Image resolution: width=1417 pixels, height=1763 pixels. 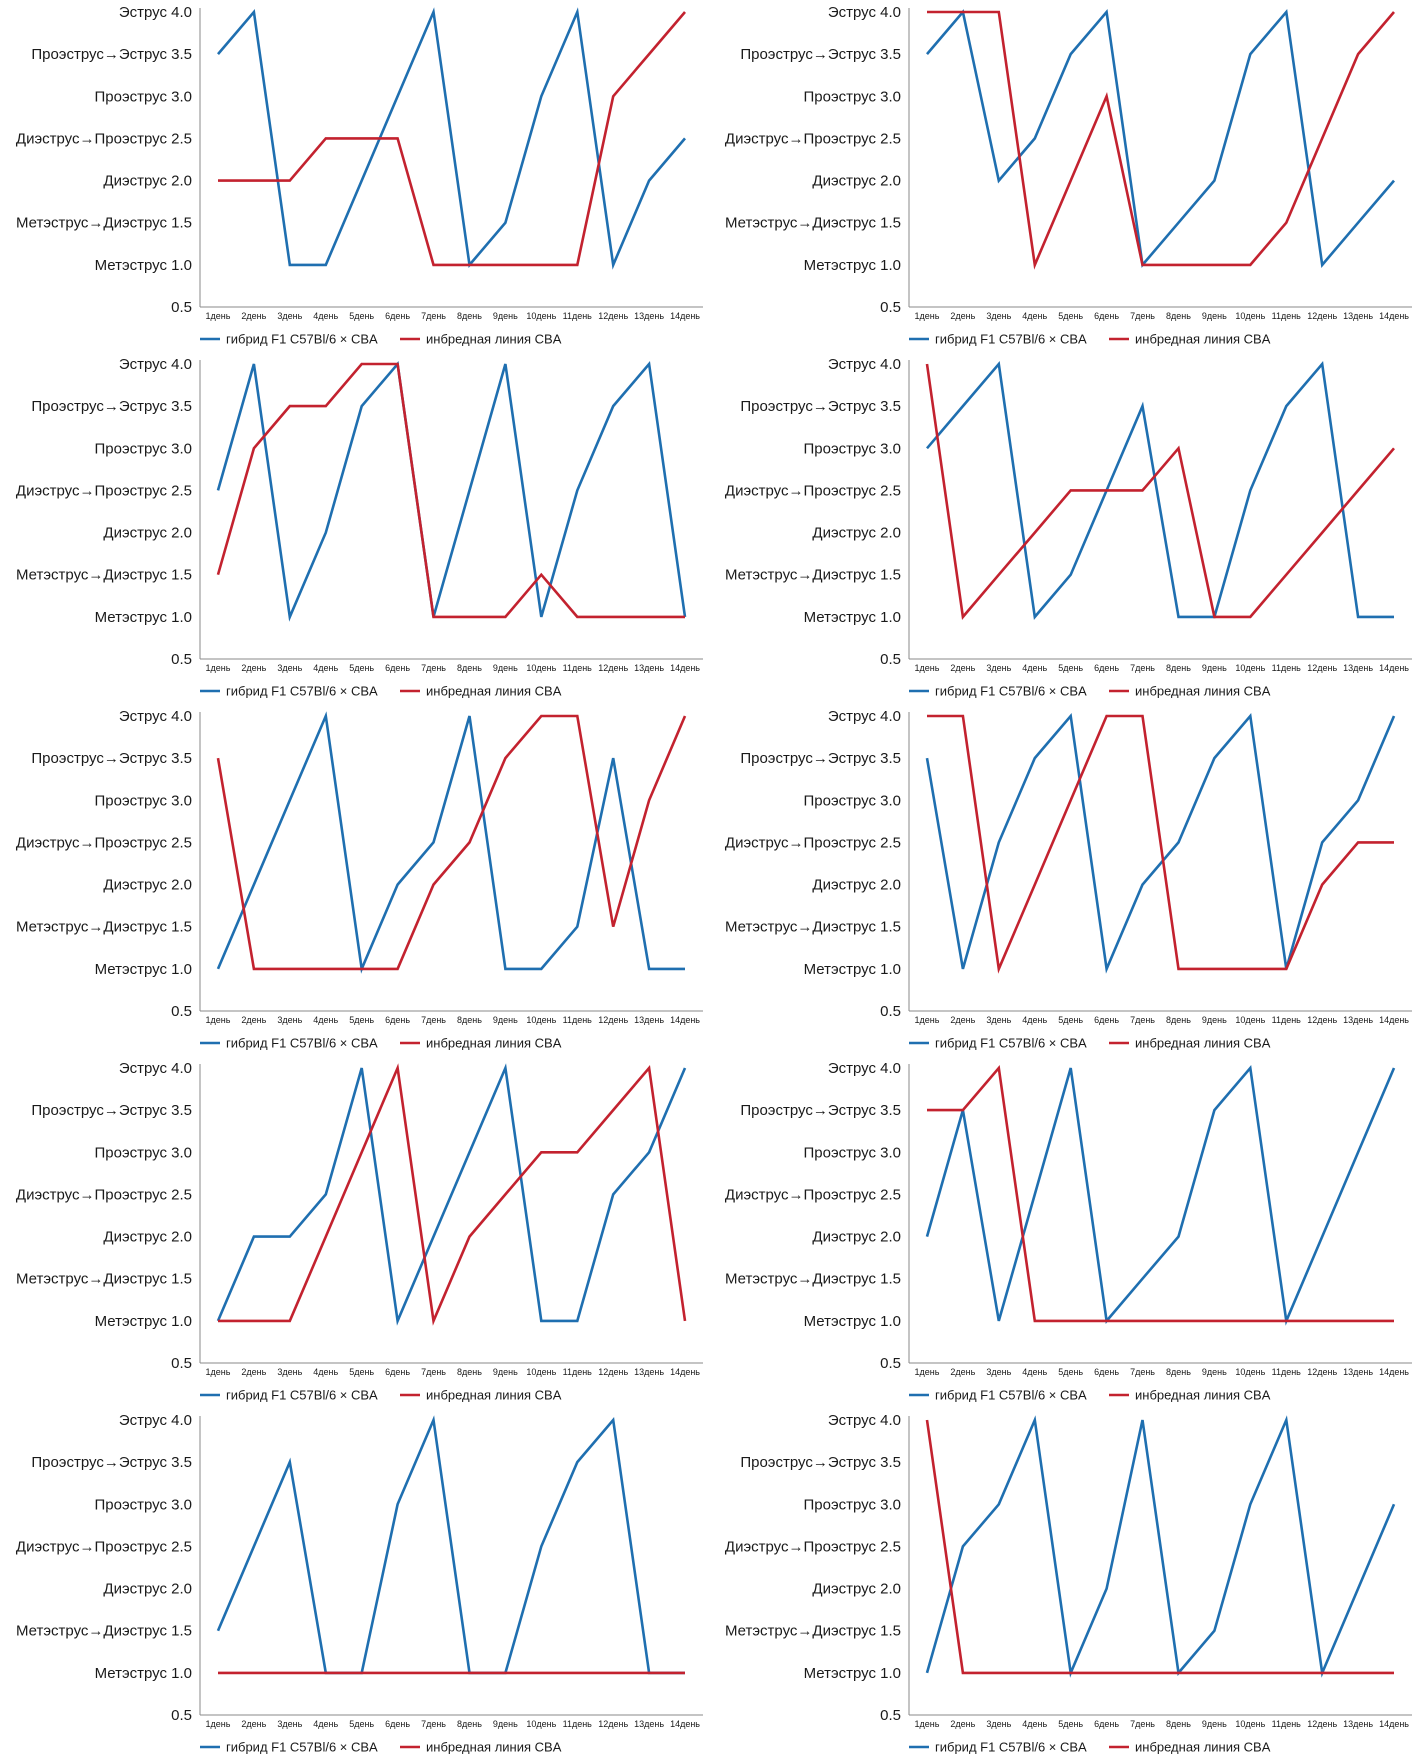 I want to click on series-line-inbred, so click(x=452, y=139).